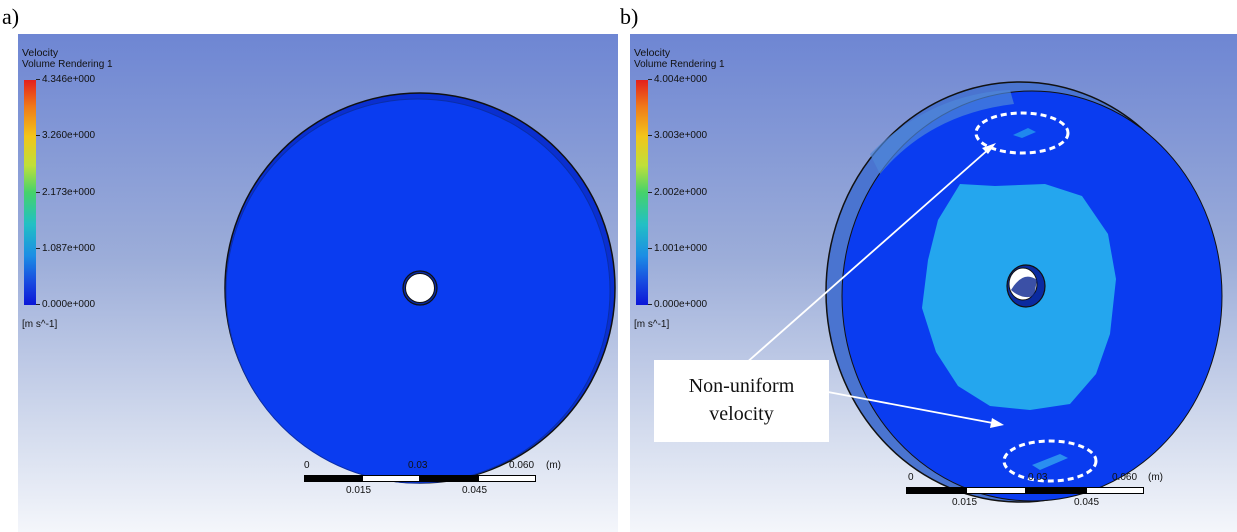 This screenshot has width=1237, height=532. I want to click on legend-tick: 3.260e+000, so click(65, 135).